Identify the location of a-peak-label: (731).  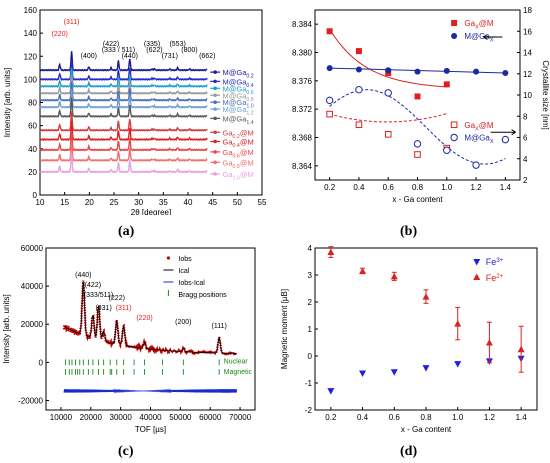
(170, 56).